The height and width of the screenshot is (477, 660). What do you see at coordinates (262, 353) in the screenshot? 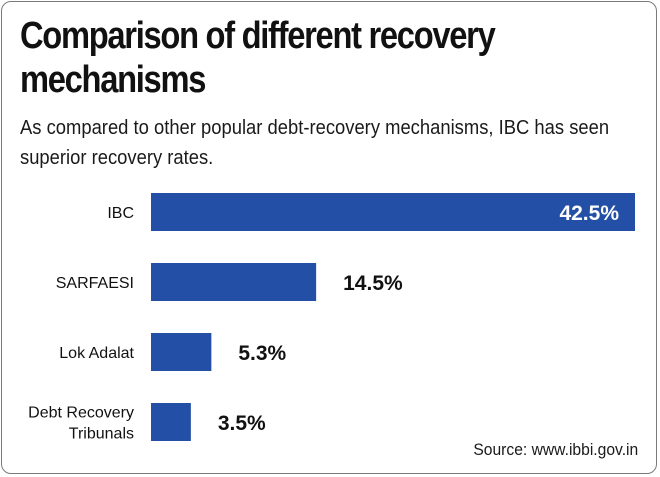
I see `value-label-2: 5.3%` at bounding box center [262, 353].